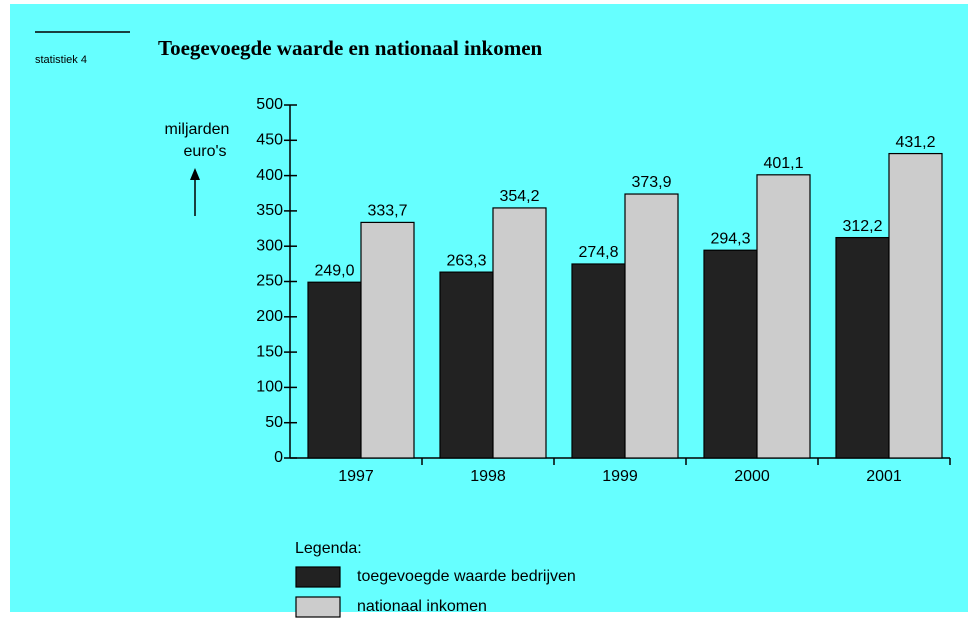  Describe the element at coordinates (269, 281) in the screenshot. I see `y-tick-label: 250` at that location.